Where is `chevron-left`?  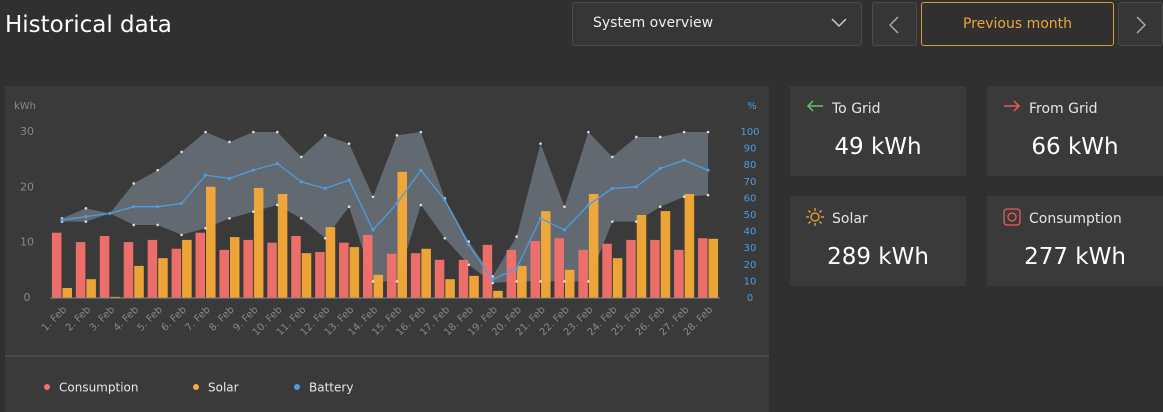 chevron-left is located at coordinates (894, 25).